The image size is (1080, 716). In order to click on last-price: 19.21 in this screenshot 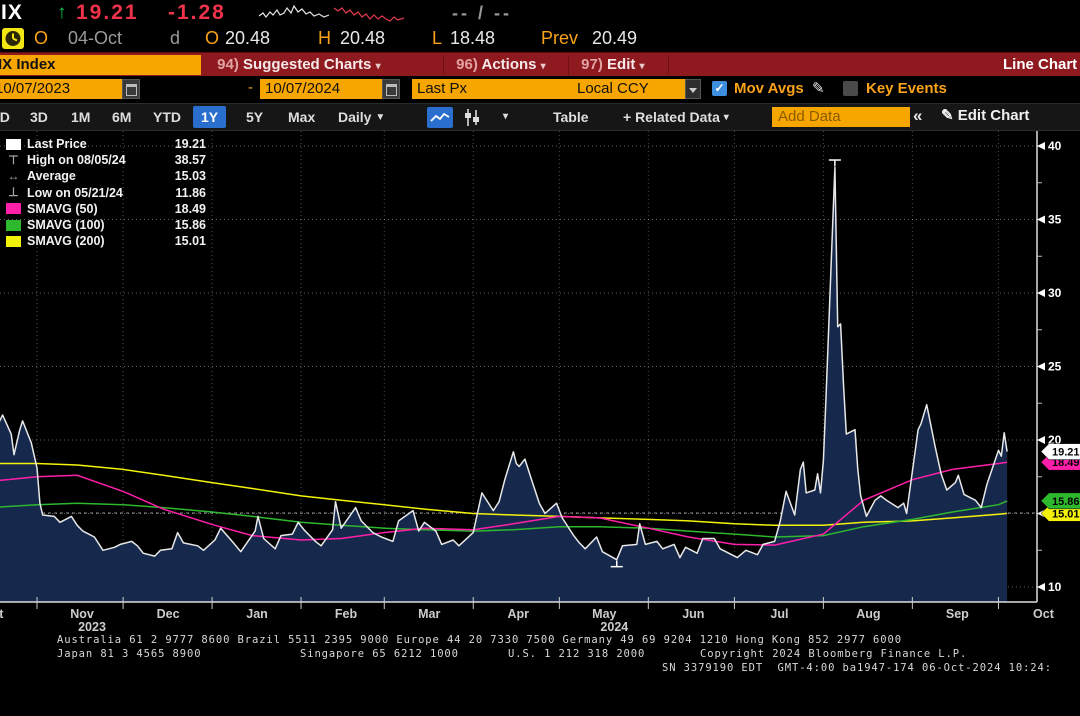, I will do `click(107, 12)`.